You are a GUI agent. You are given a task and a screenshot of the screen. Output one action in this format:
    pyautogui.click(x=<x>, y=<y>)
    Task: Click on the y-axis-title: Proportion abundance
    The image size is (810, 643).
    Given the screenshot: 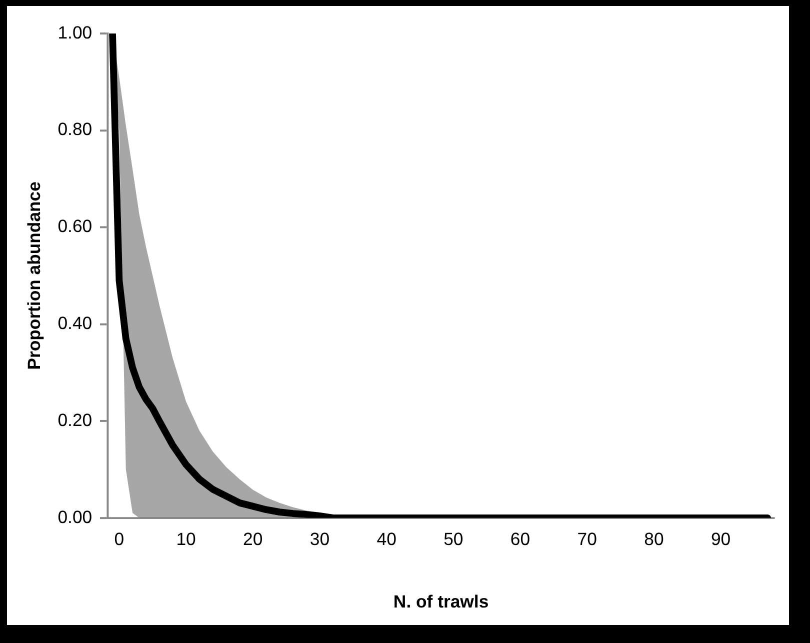 What is the action you would take?
    pyautogui.click(x=34, y=275)
    